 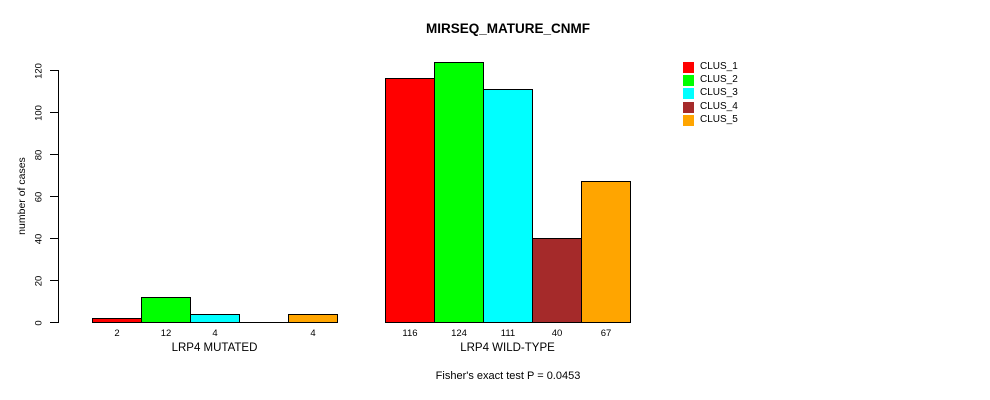 I want to click on bar-value-label: 67, so click(x=606, y=333).